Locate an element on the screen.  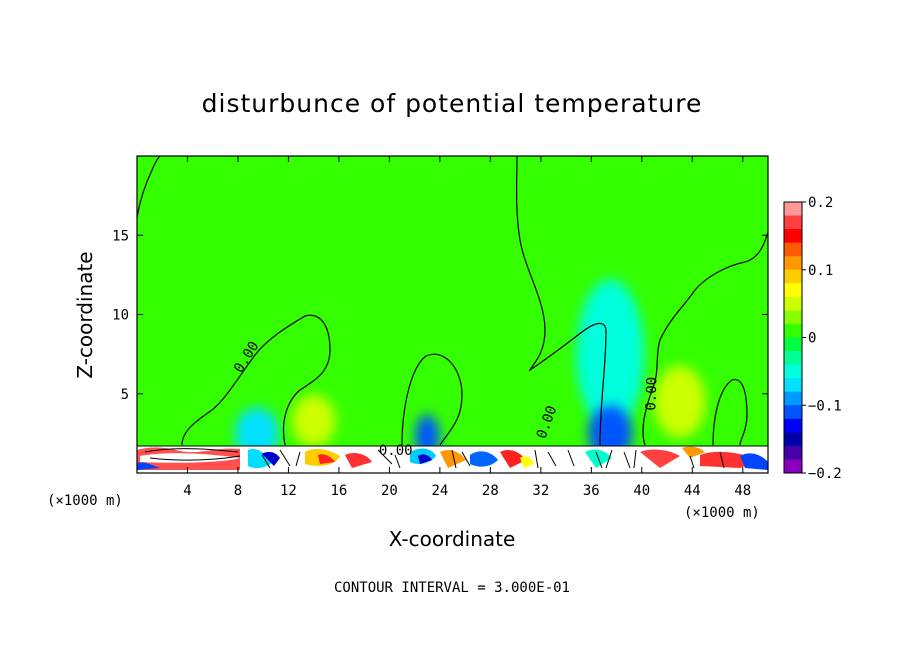
colorbar-ticks: 0.2 0.1 0 −0.1 −0.2 is located at coordinates (822, 338).